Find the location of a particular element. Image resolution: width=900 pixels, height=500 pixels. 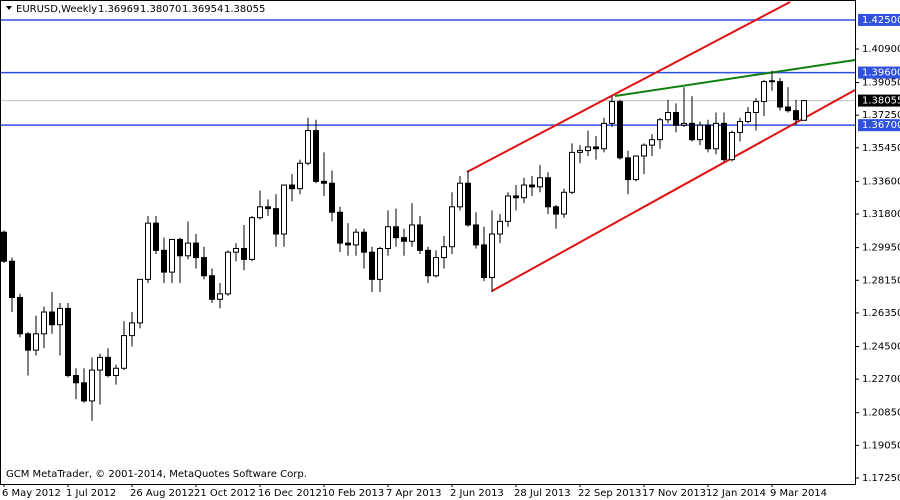

y-tick-label: 1.40900 is located at coordinates (881, 49).